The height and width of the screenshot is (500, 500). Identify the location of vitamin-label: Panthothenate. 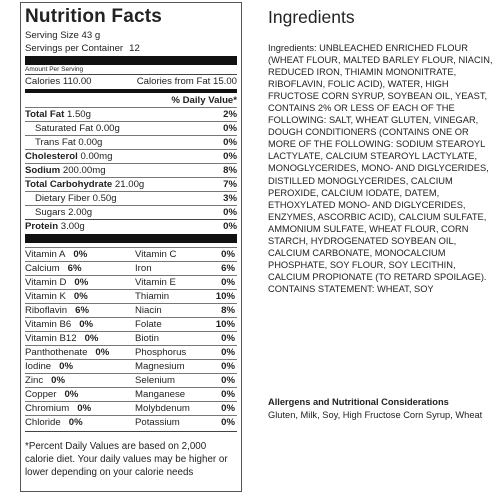
(56, 352).